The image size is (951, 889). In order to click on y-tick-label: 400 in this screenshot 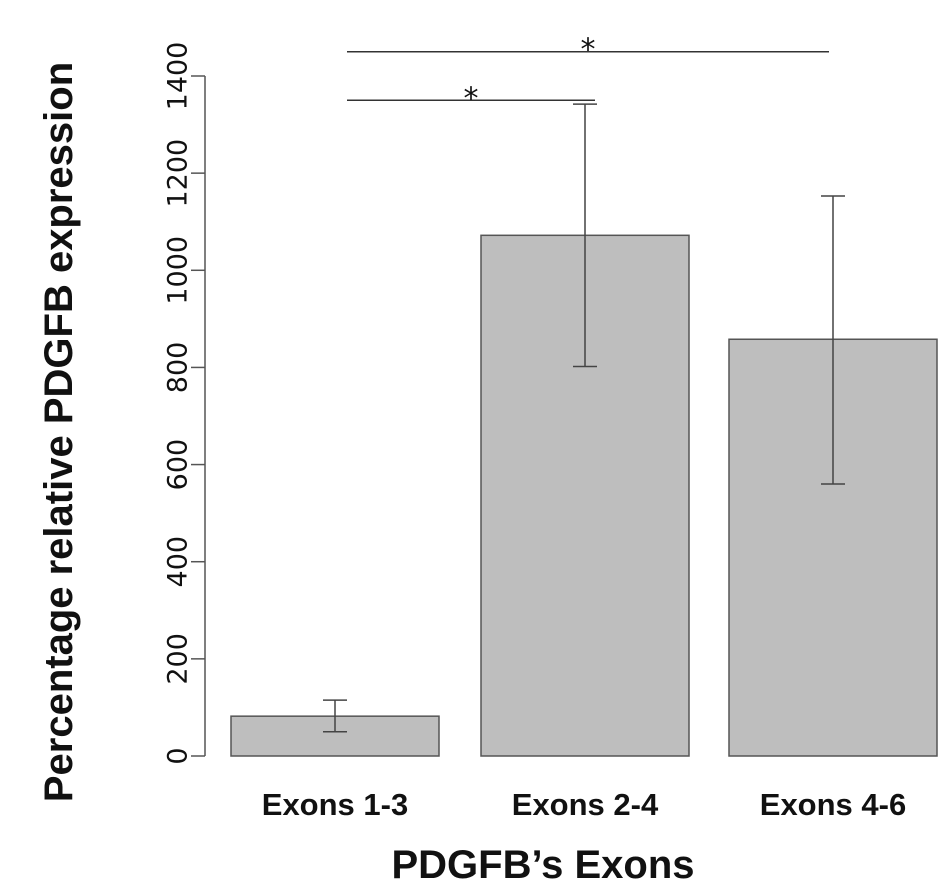, I will do `click(178, 562)`.